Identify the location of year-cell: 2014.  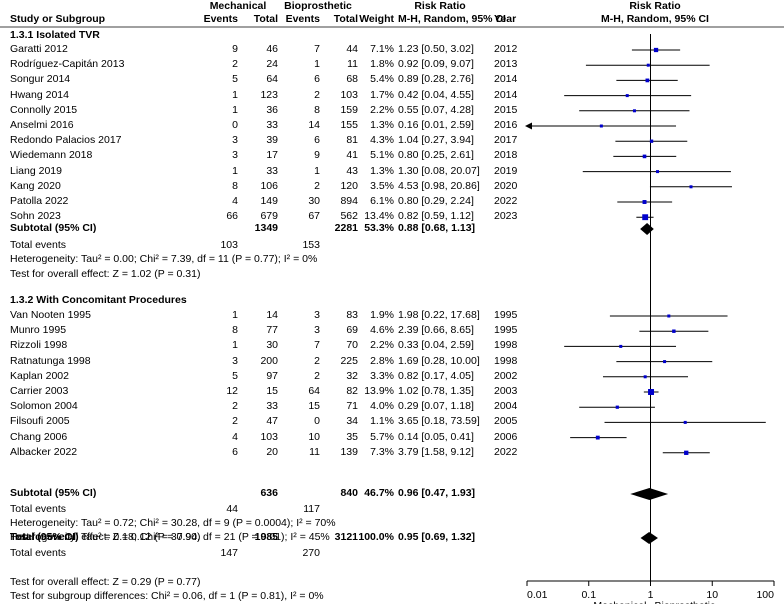
(506, 79).